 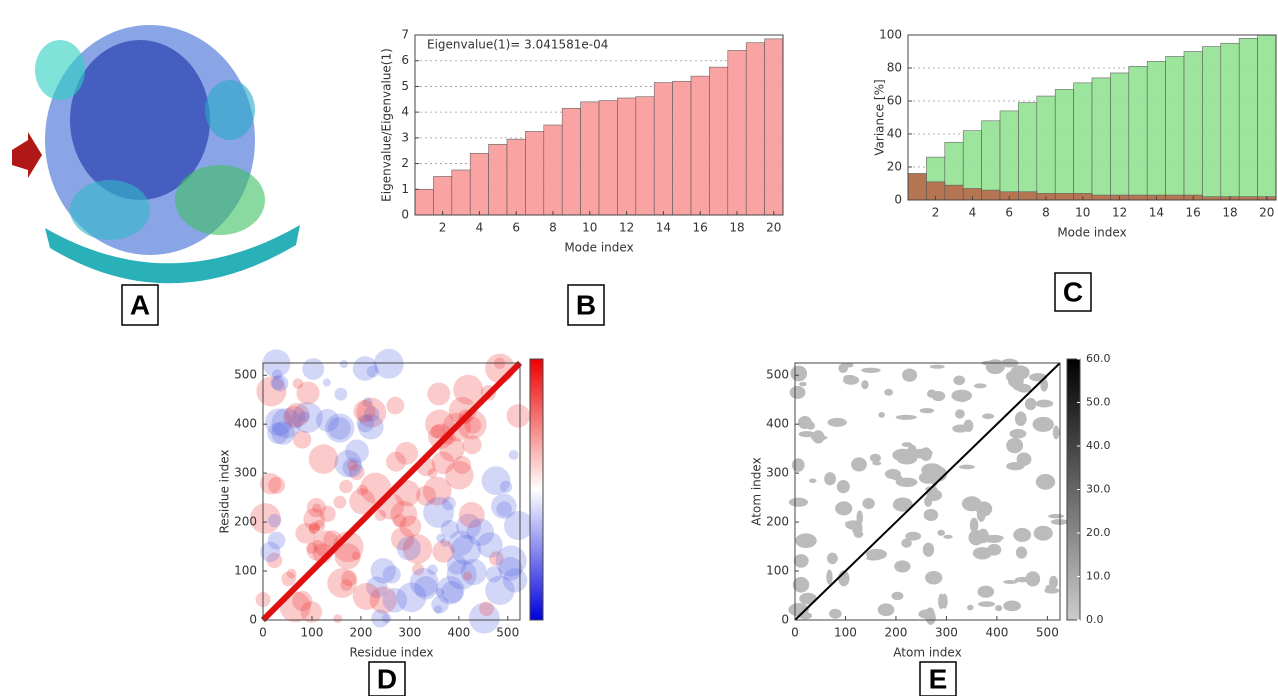 I want to click on y-tick-label: 20, so click(x=894, y=167).